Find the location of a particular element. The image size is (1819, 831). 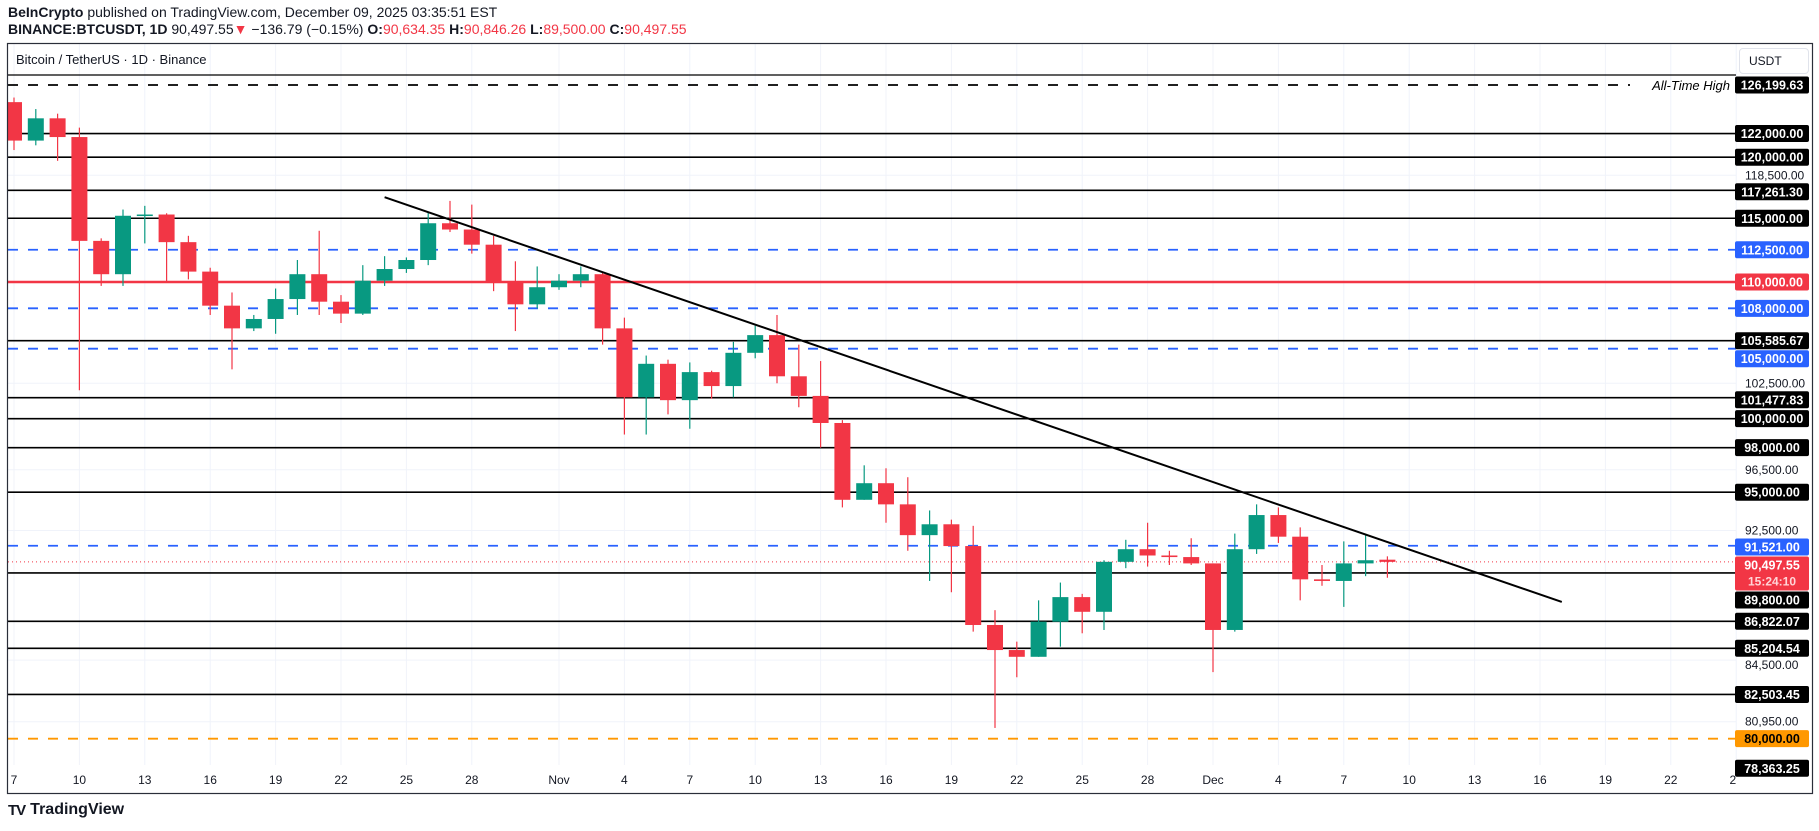

price-label: 115,000.00 is located at coordinates (1772, 219).